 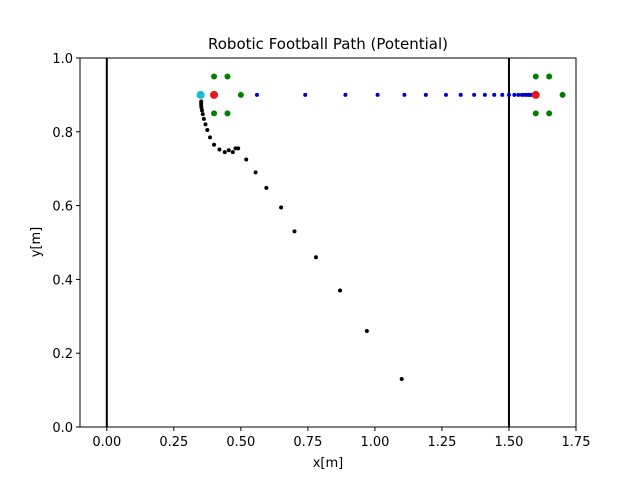 I want to click on y-tick-label: 0.2, so click(x=62, y=354).